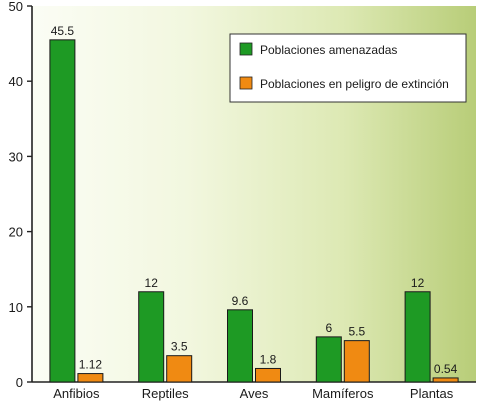  I want to click on y-tick-label: 50, so click(16, 7).